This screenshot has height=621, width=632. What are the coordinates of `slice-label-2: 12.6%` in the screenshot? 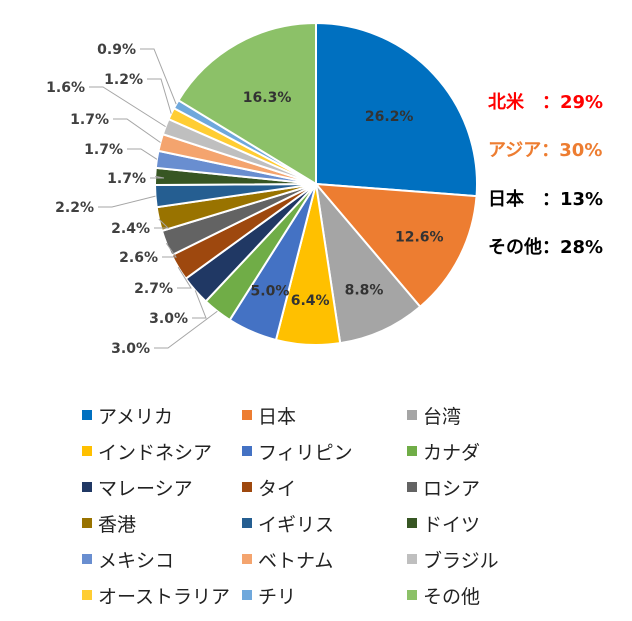 It's located at (419, 238).